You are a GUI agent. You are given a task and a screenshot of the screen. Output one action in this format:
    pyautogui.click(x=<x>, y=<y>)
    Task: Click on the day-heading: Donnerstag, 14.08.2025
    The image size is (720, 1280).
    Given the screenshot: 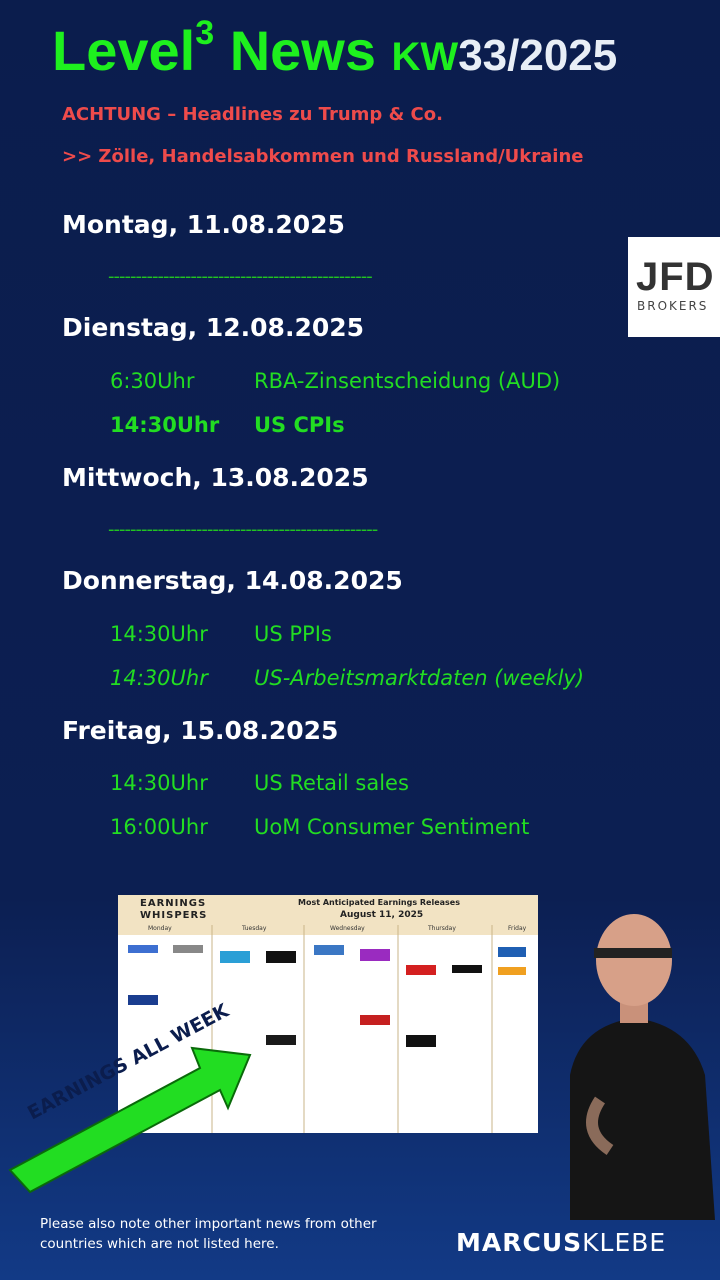 What is the action you would take?
    pyautogui.click(x=232, y=580)
    